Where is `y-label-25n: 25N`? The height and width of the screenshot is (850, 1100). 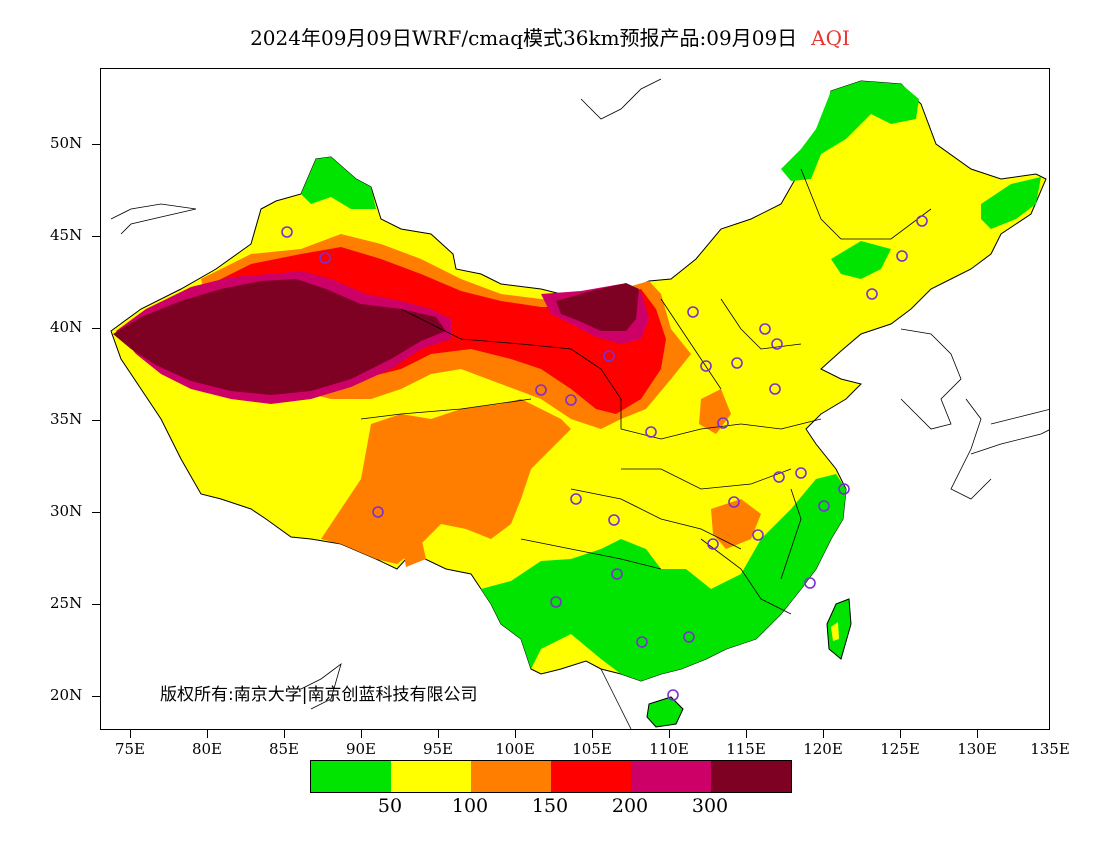
y-label-25n: 25N is located at coordinates (66, 603).